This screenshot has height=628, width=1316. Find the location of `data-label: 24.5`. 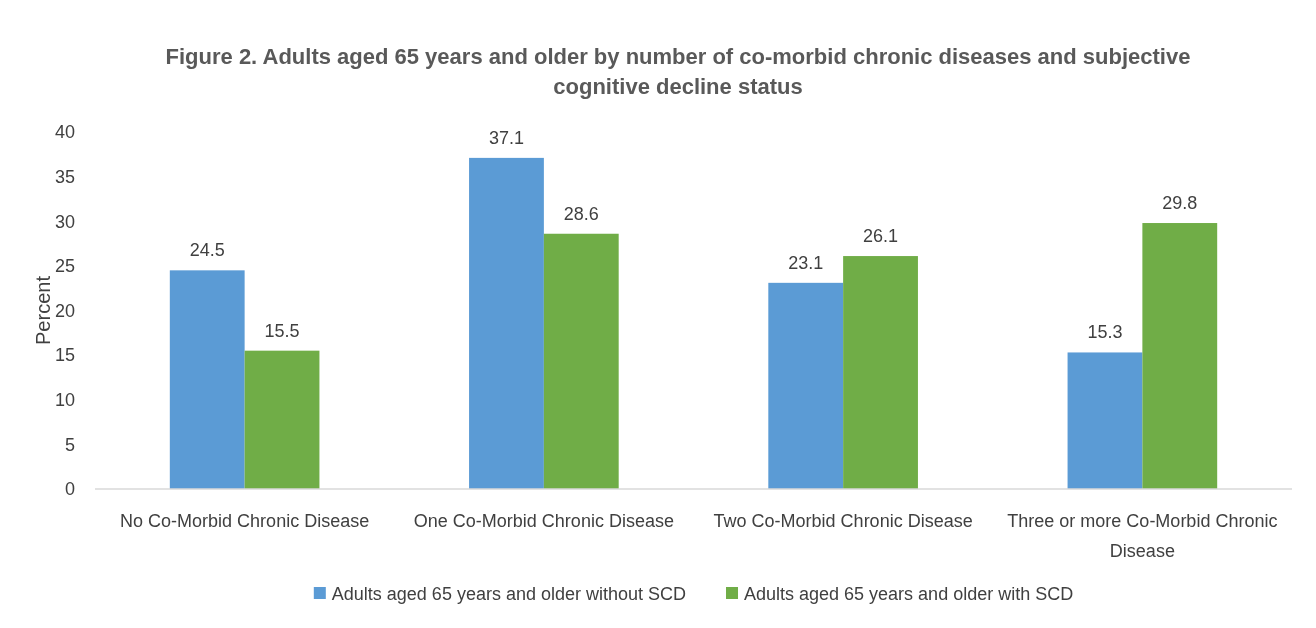

data-label: 24.5 is located at coordinates (207, 250).